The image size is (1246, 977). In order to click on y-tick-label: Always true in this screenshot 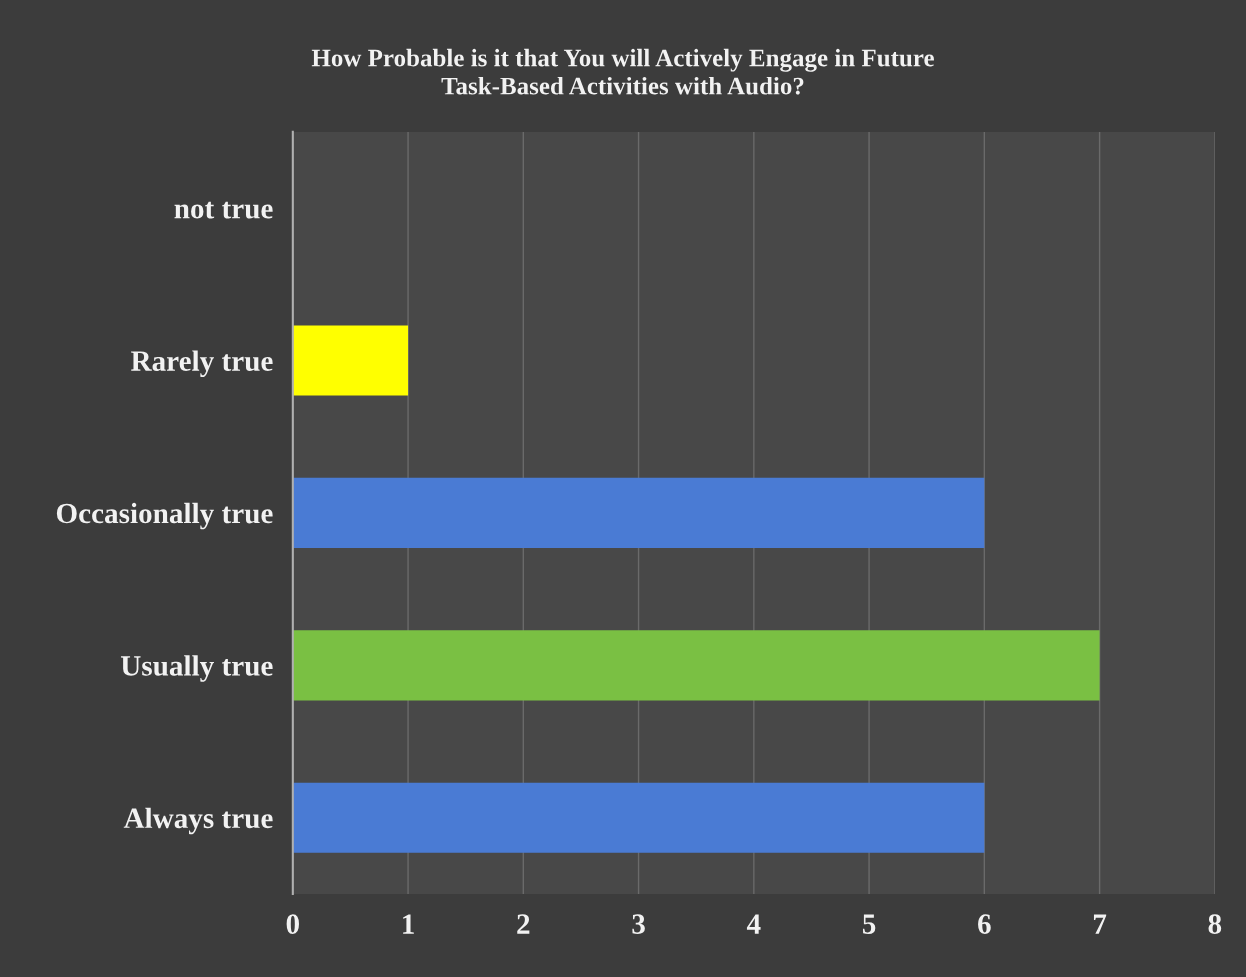, I will do `click(198, 821)`.